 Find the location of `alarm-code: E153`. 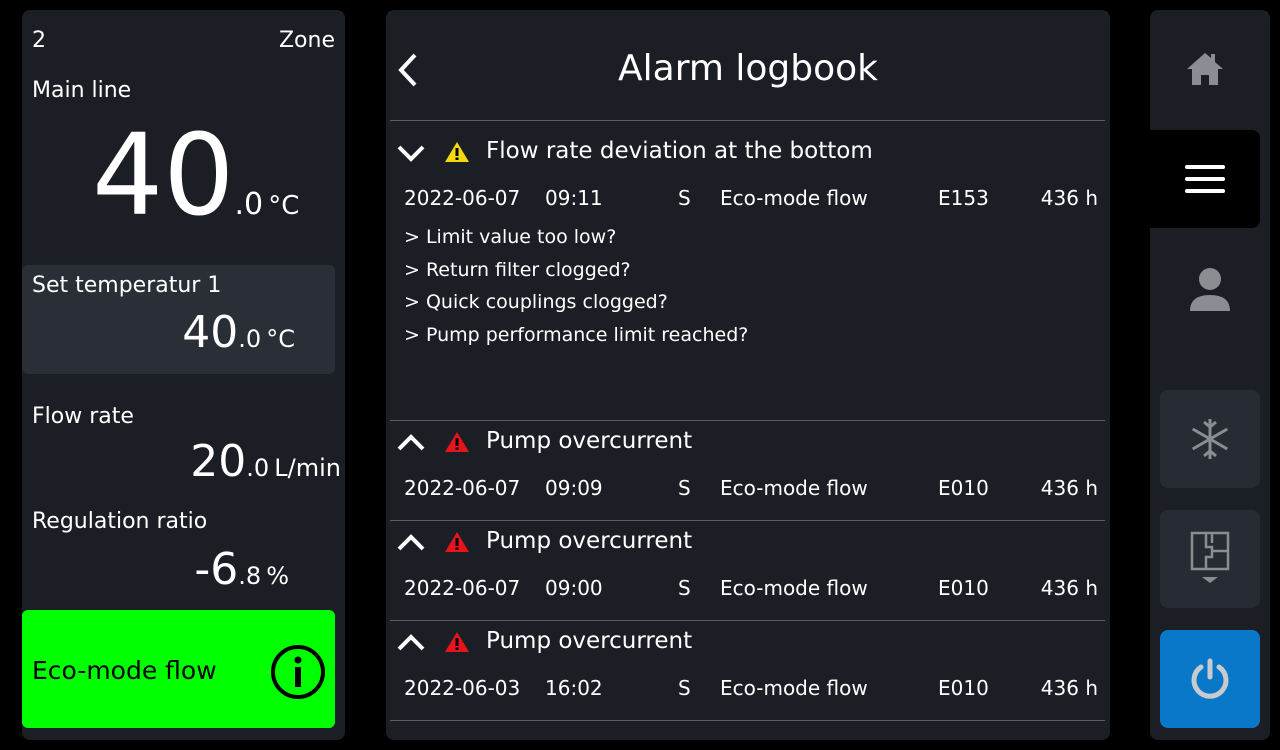

alarm-code: E153 is located at coordinates (963, 198).